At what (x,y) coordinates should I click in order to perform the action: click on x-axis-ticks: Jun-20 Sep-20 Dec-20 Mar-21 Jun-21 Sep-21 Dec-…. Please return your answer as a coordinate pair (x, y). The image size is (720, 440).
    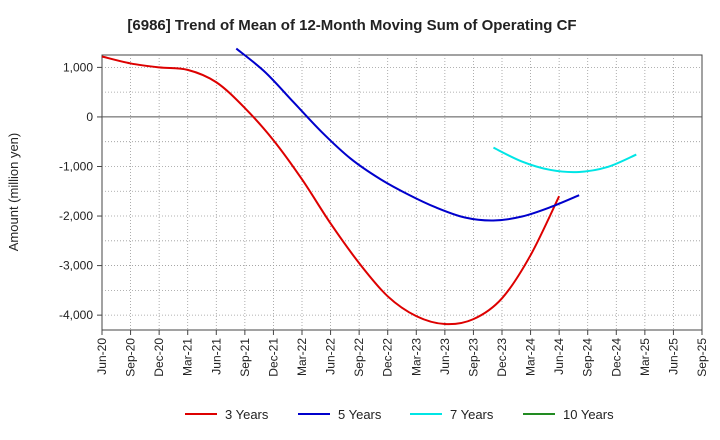
    Looking at the image, I should click on (402, 353).